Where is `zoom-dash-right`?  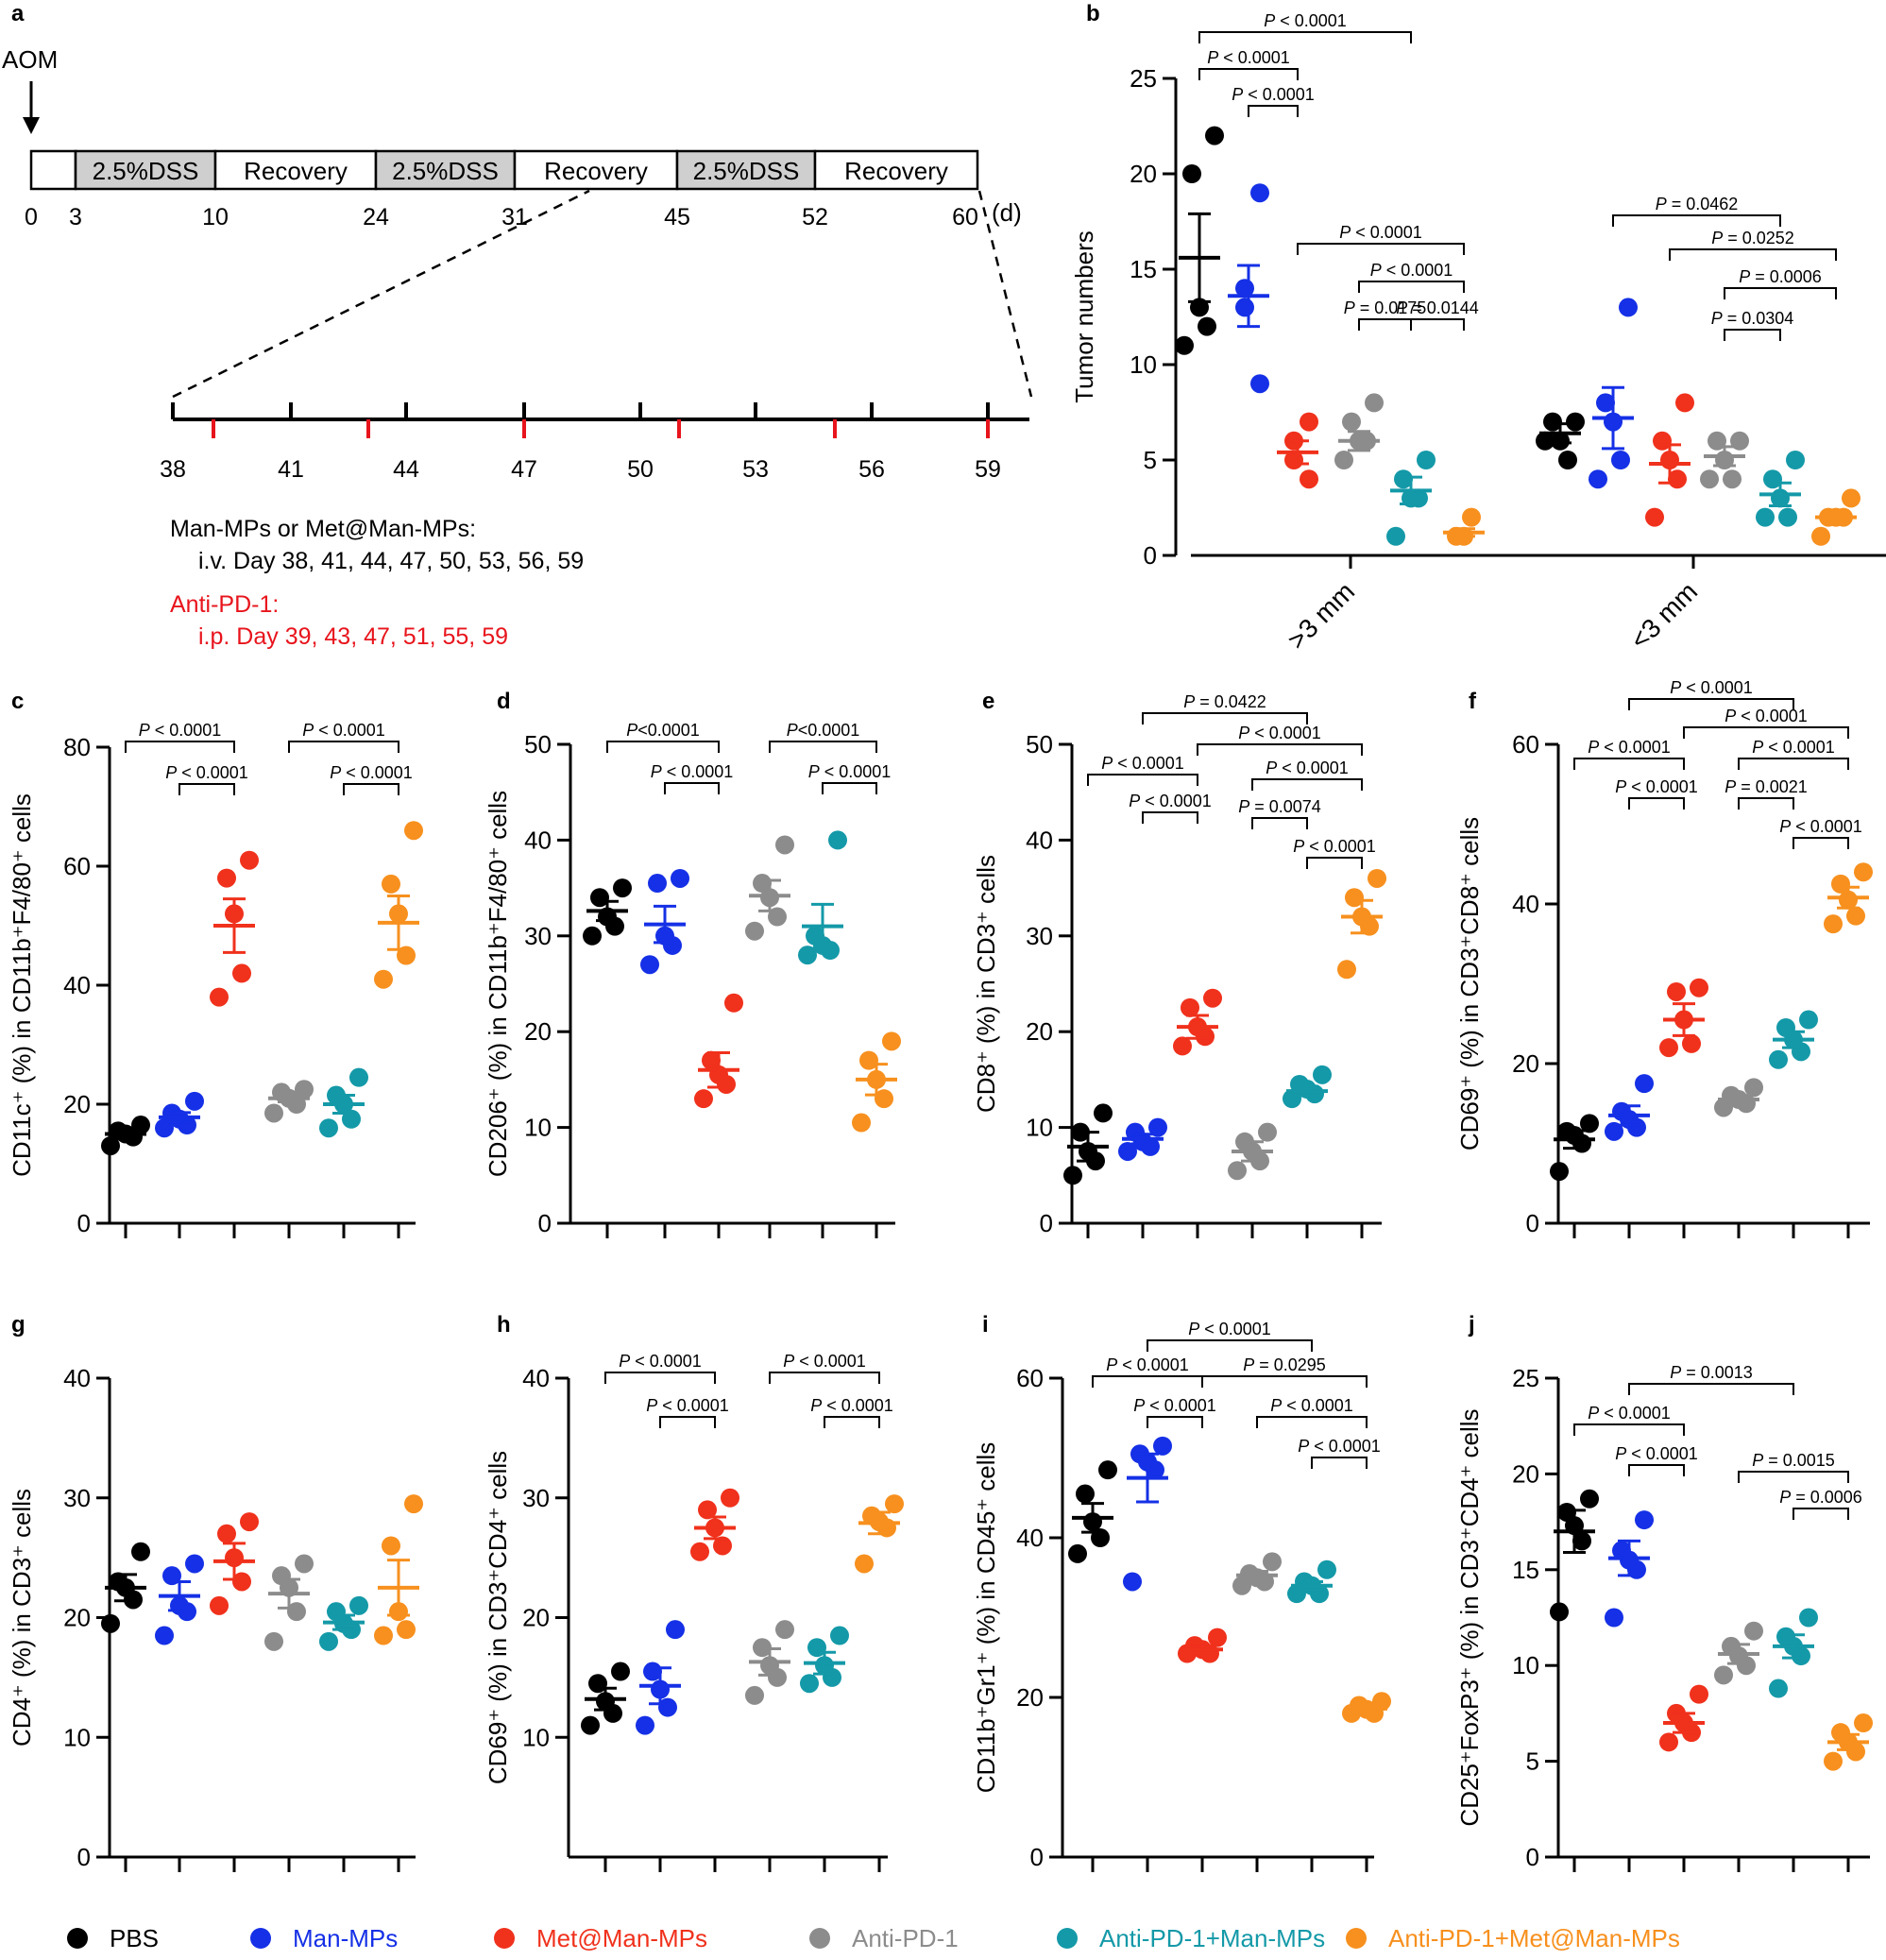
zoom-dash-right is located at coordinates (1005, 294).